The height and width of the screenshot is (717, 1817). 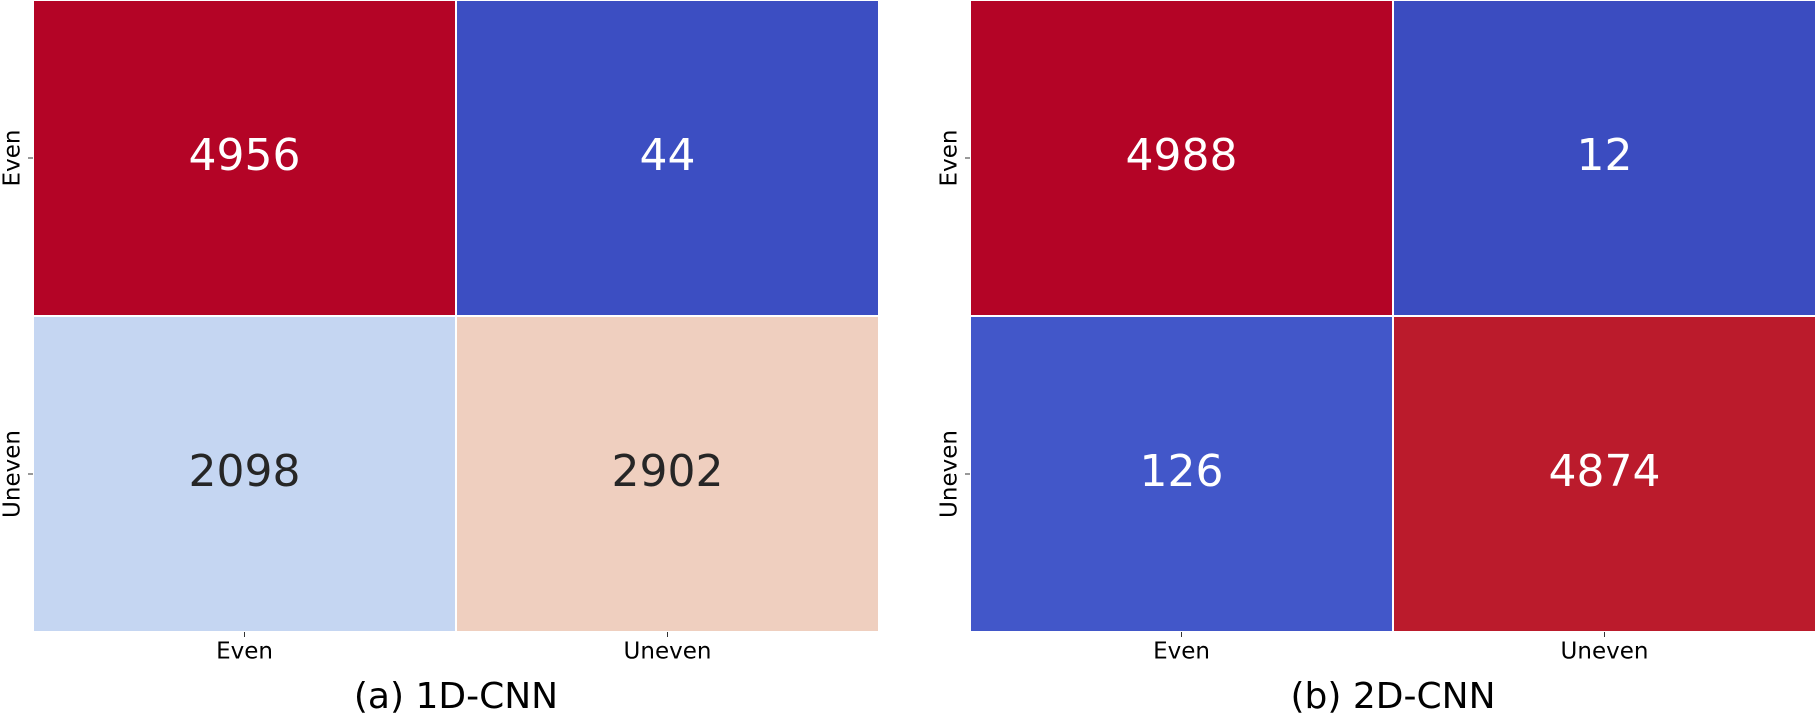 I want to click on chart-title: (a) 1D-CNN, so click(x=456, y=696).